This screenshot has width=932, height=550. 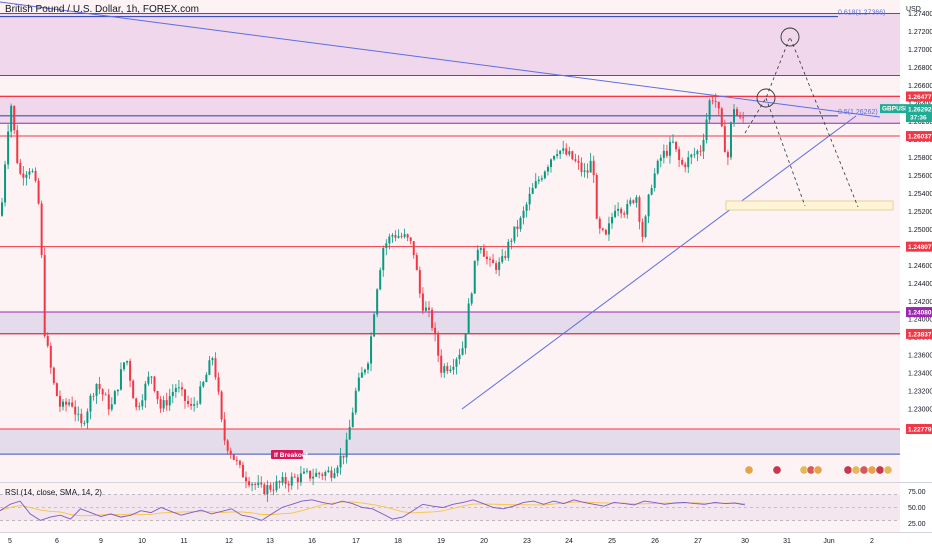 I want to click on target-zone, so click(x=809, y=205).